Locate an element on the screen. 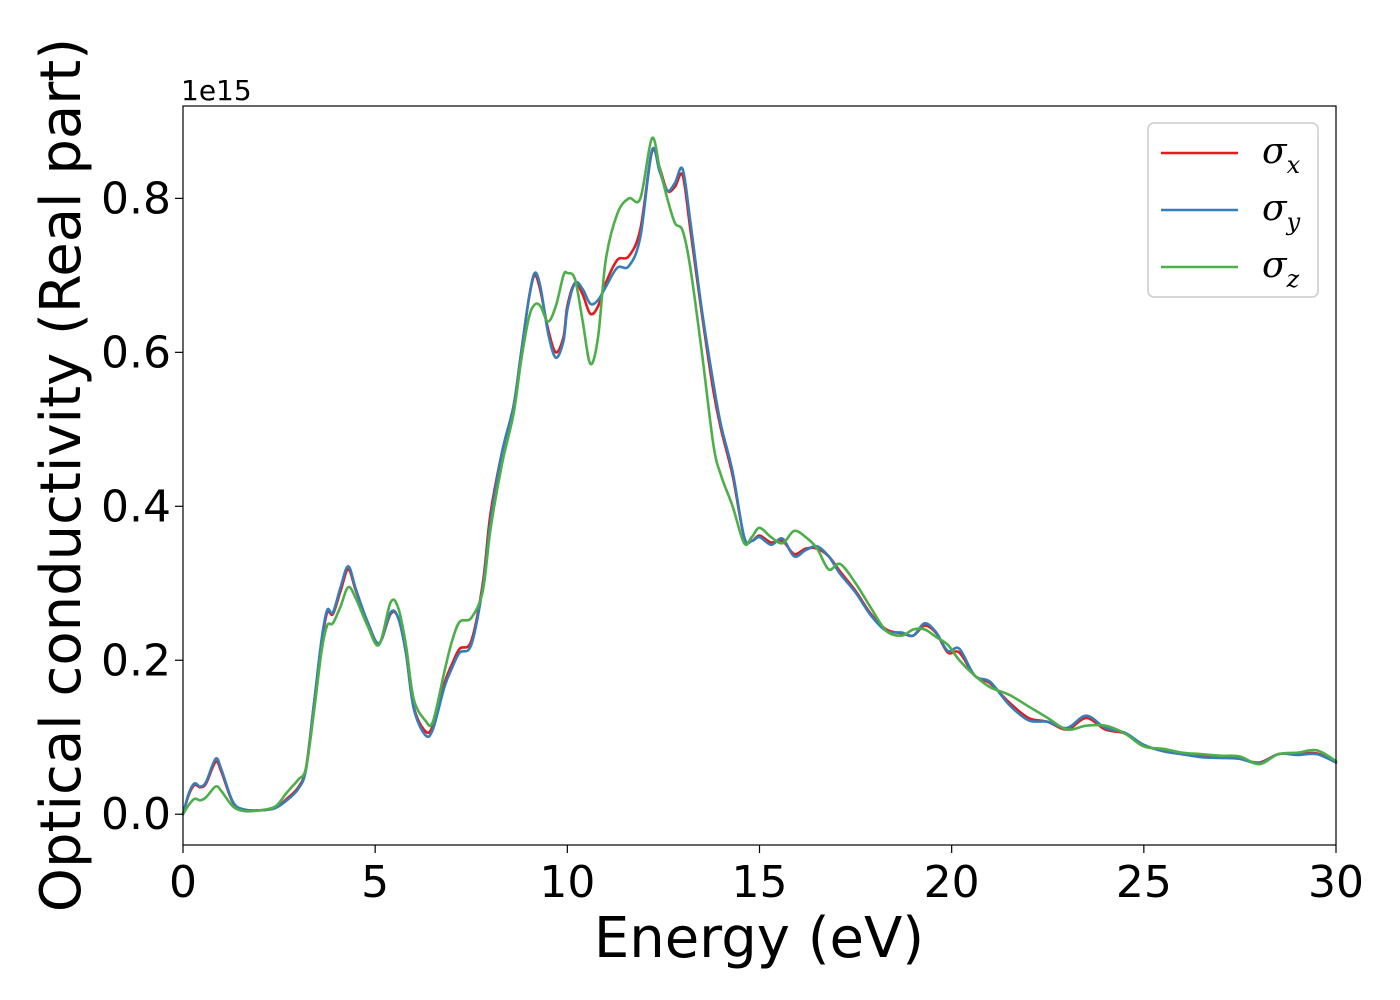 Image resolution: width=1400 pixels, height=1000 pixels. legend-label-z: σz is located at coordinates (1281, 269).